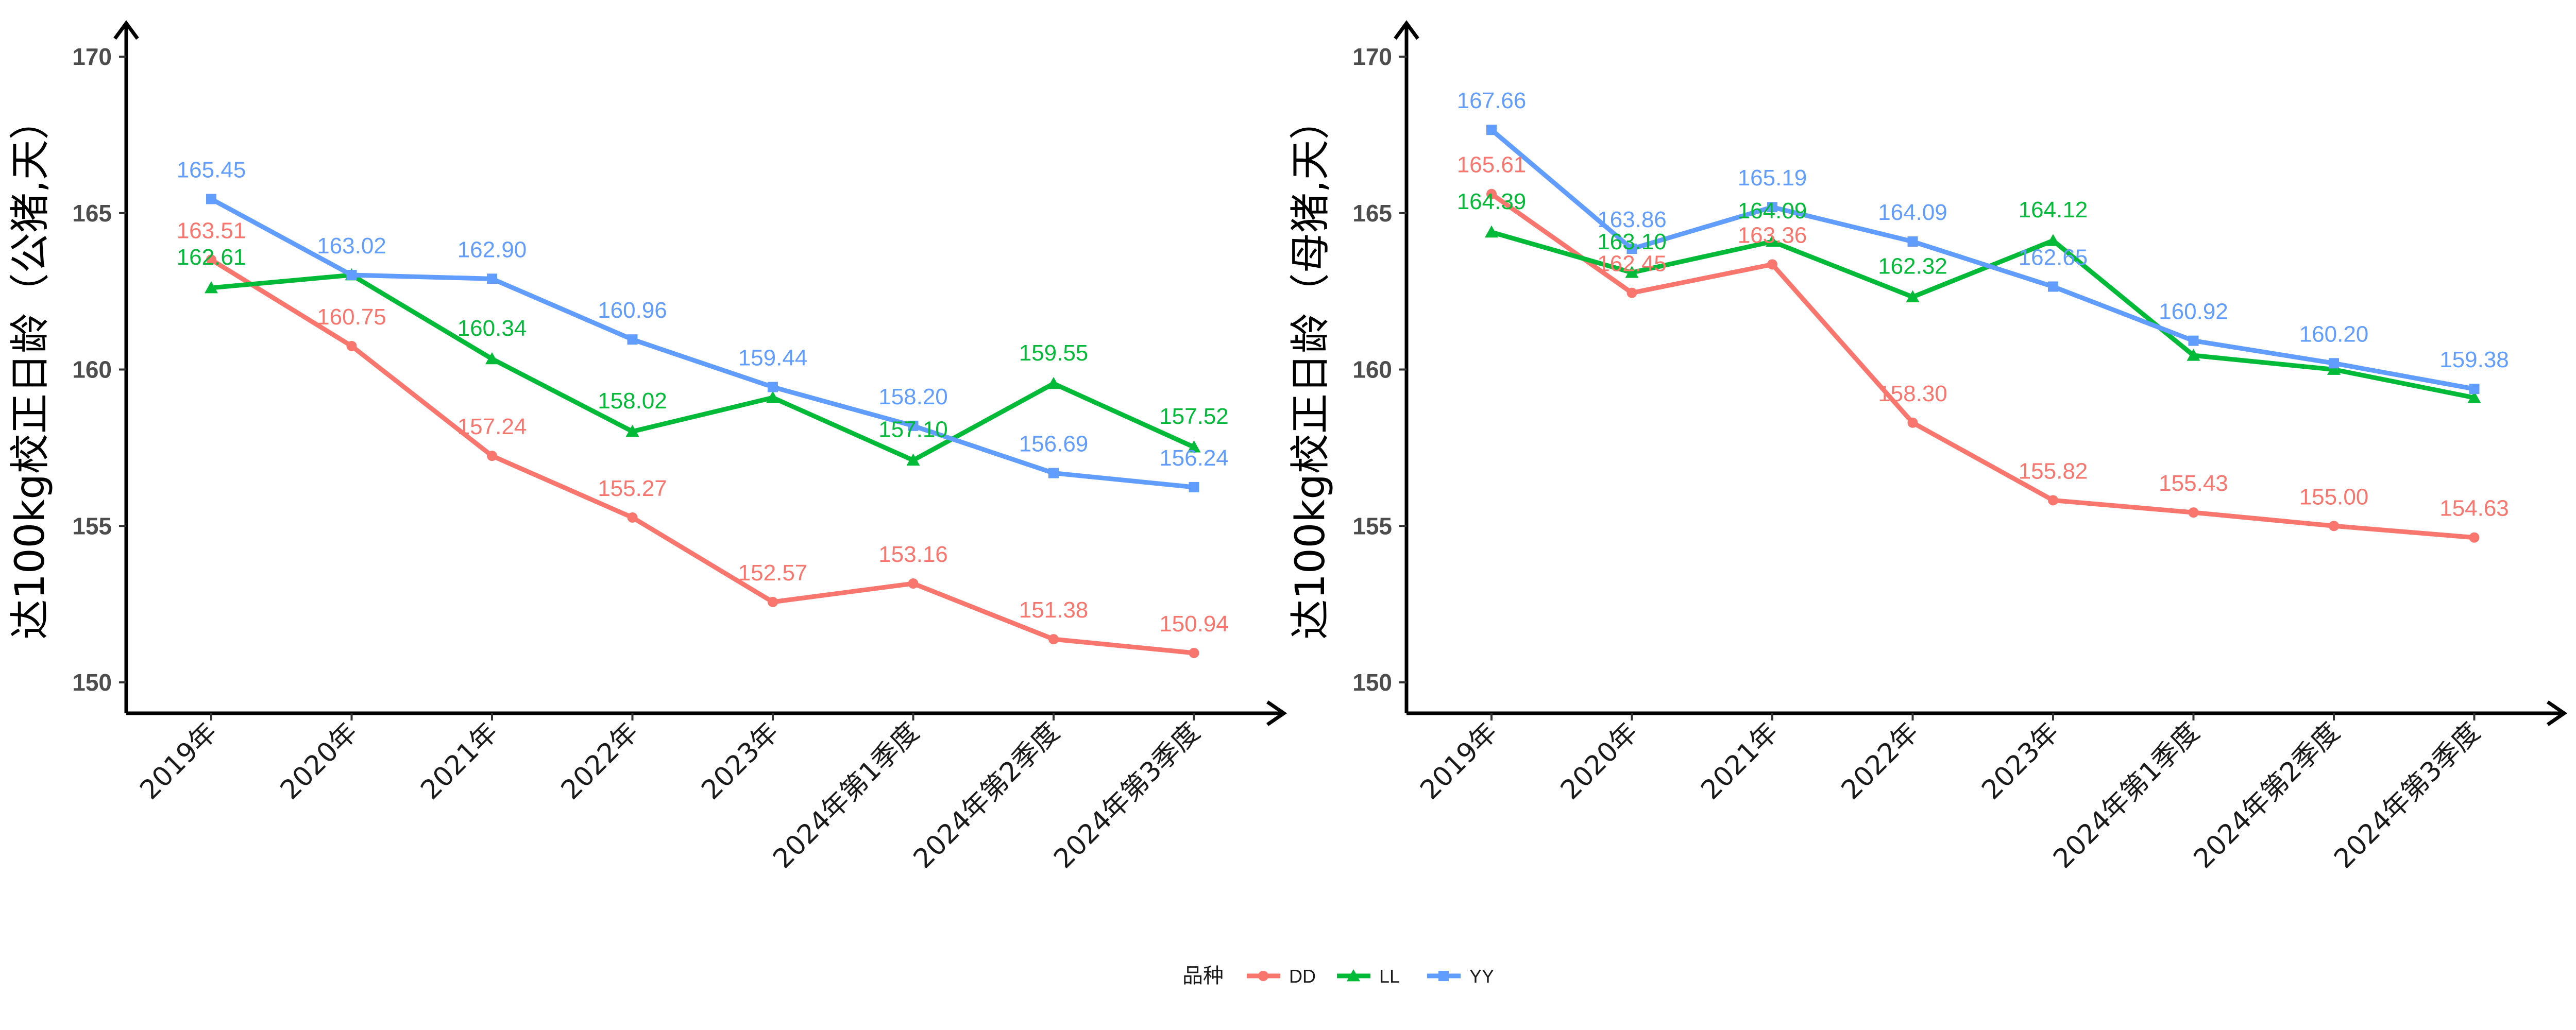 The image size is (2576, 1030). What do you see at coordinates (1194, 458) in the screenshot?
I see `data-label: 156.24` at bounding box center [1194, 458].